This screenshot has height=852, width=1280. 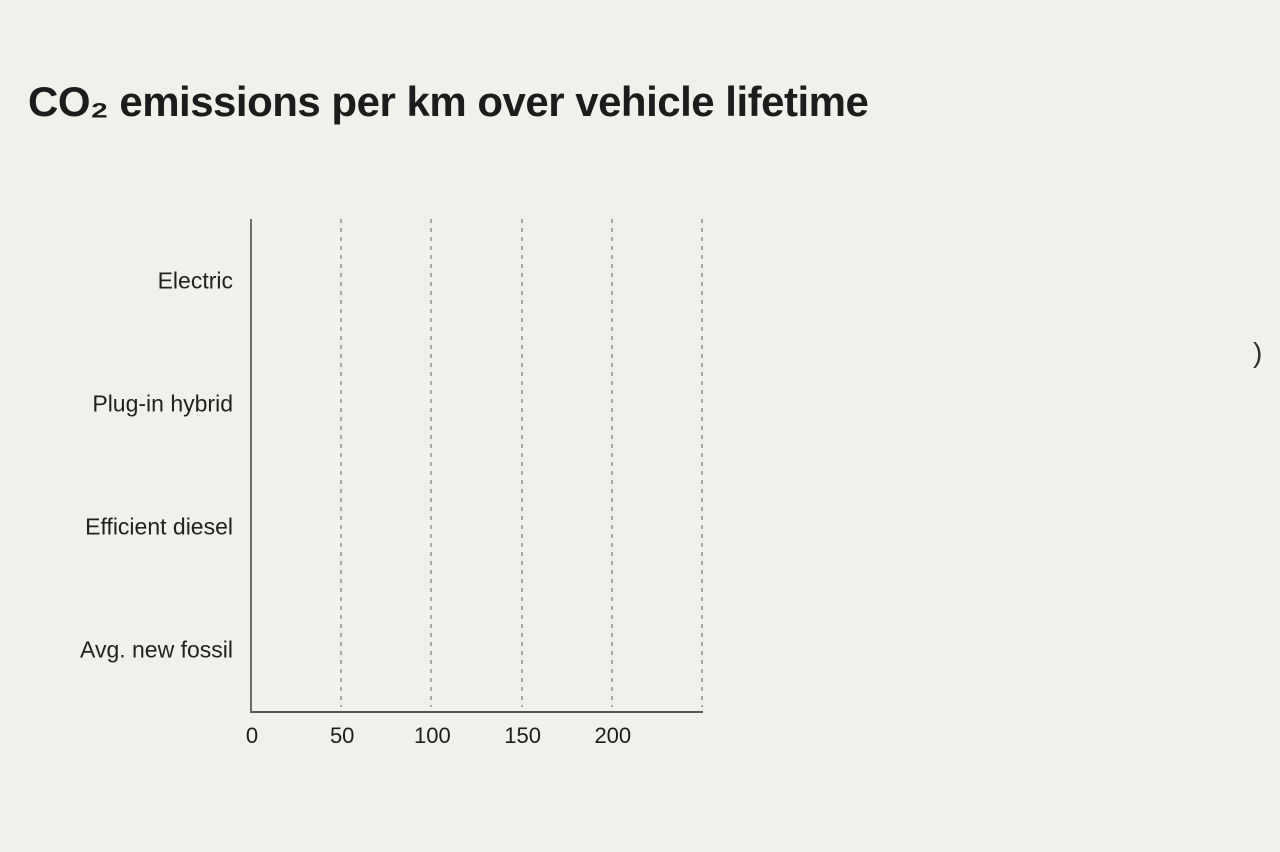 I want to click on clipped-paren-fragment: ), so click(x=1258, y=352).